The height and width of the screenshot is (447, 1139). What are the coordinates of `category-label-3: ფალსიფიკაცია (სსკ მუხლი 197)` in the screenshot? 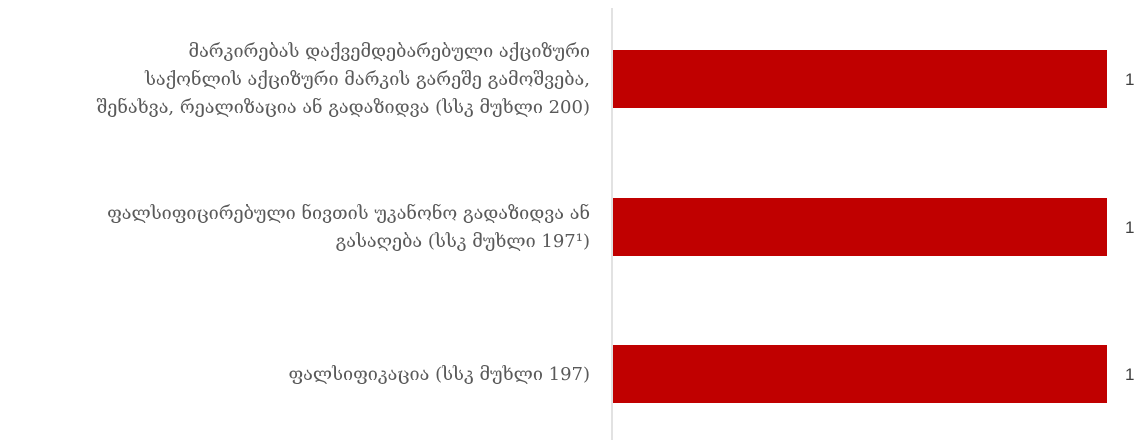 It's located at (439, 374).